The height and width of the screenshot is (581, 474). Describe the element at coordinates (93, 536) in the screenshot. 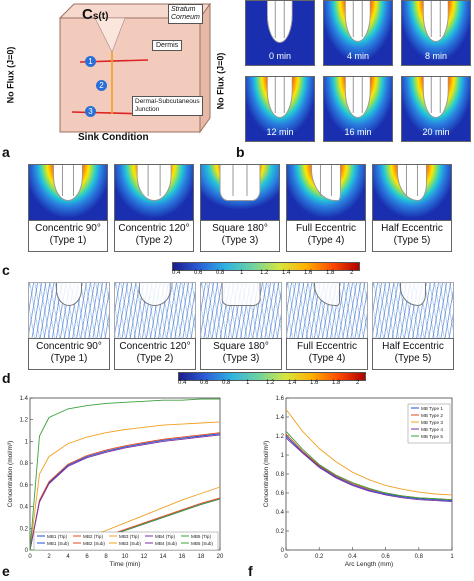

I see `legend-entry: MB2 (Tip)` at that location.